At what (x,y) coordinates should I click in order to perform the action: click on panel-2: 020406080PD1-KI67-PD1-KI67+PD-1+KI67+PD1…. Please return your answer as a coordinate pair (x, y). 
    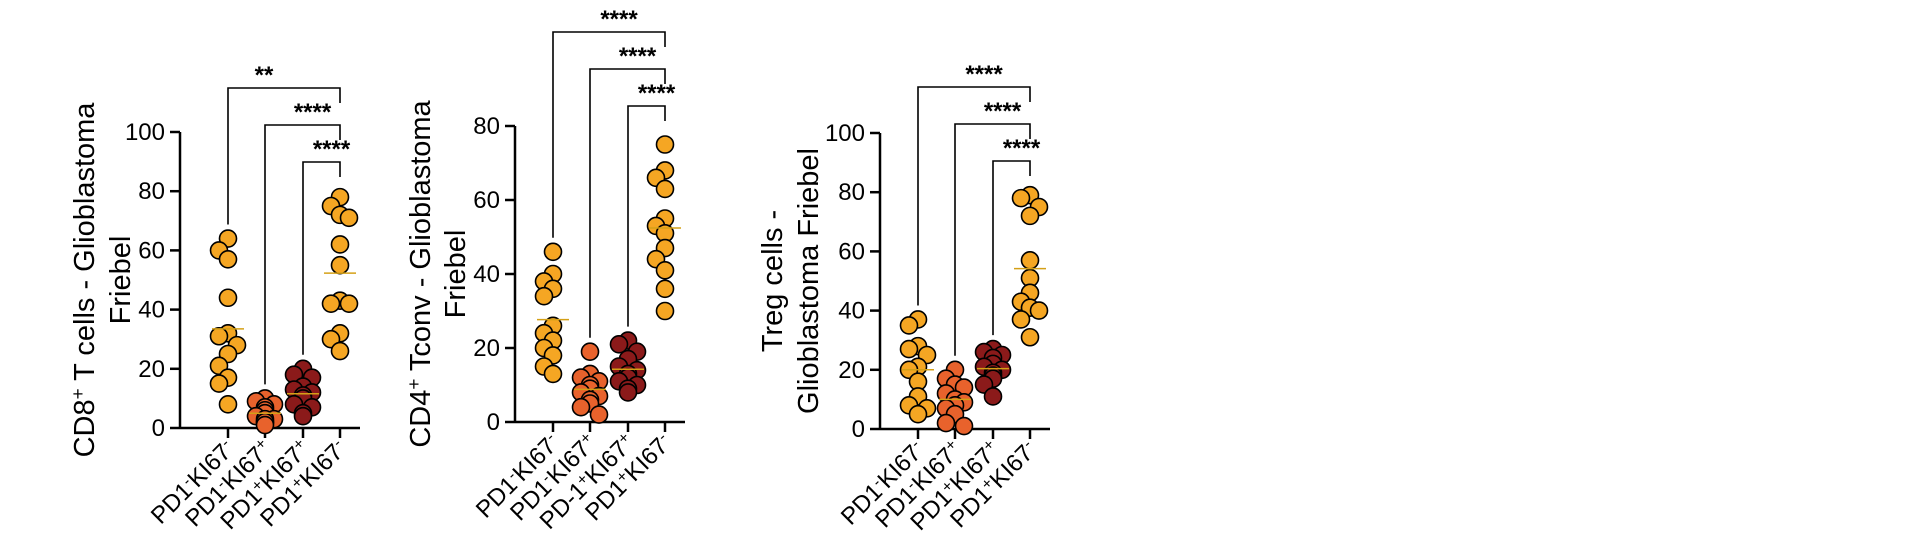
    Looking at the image, I should click on (544, 270).